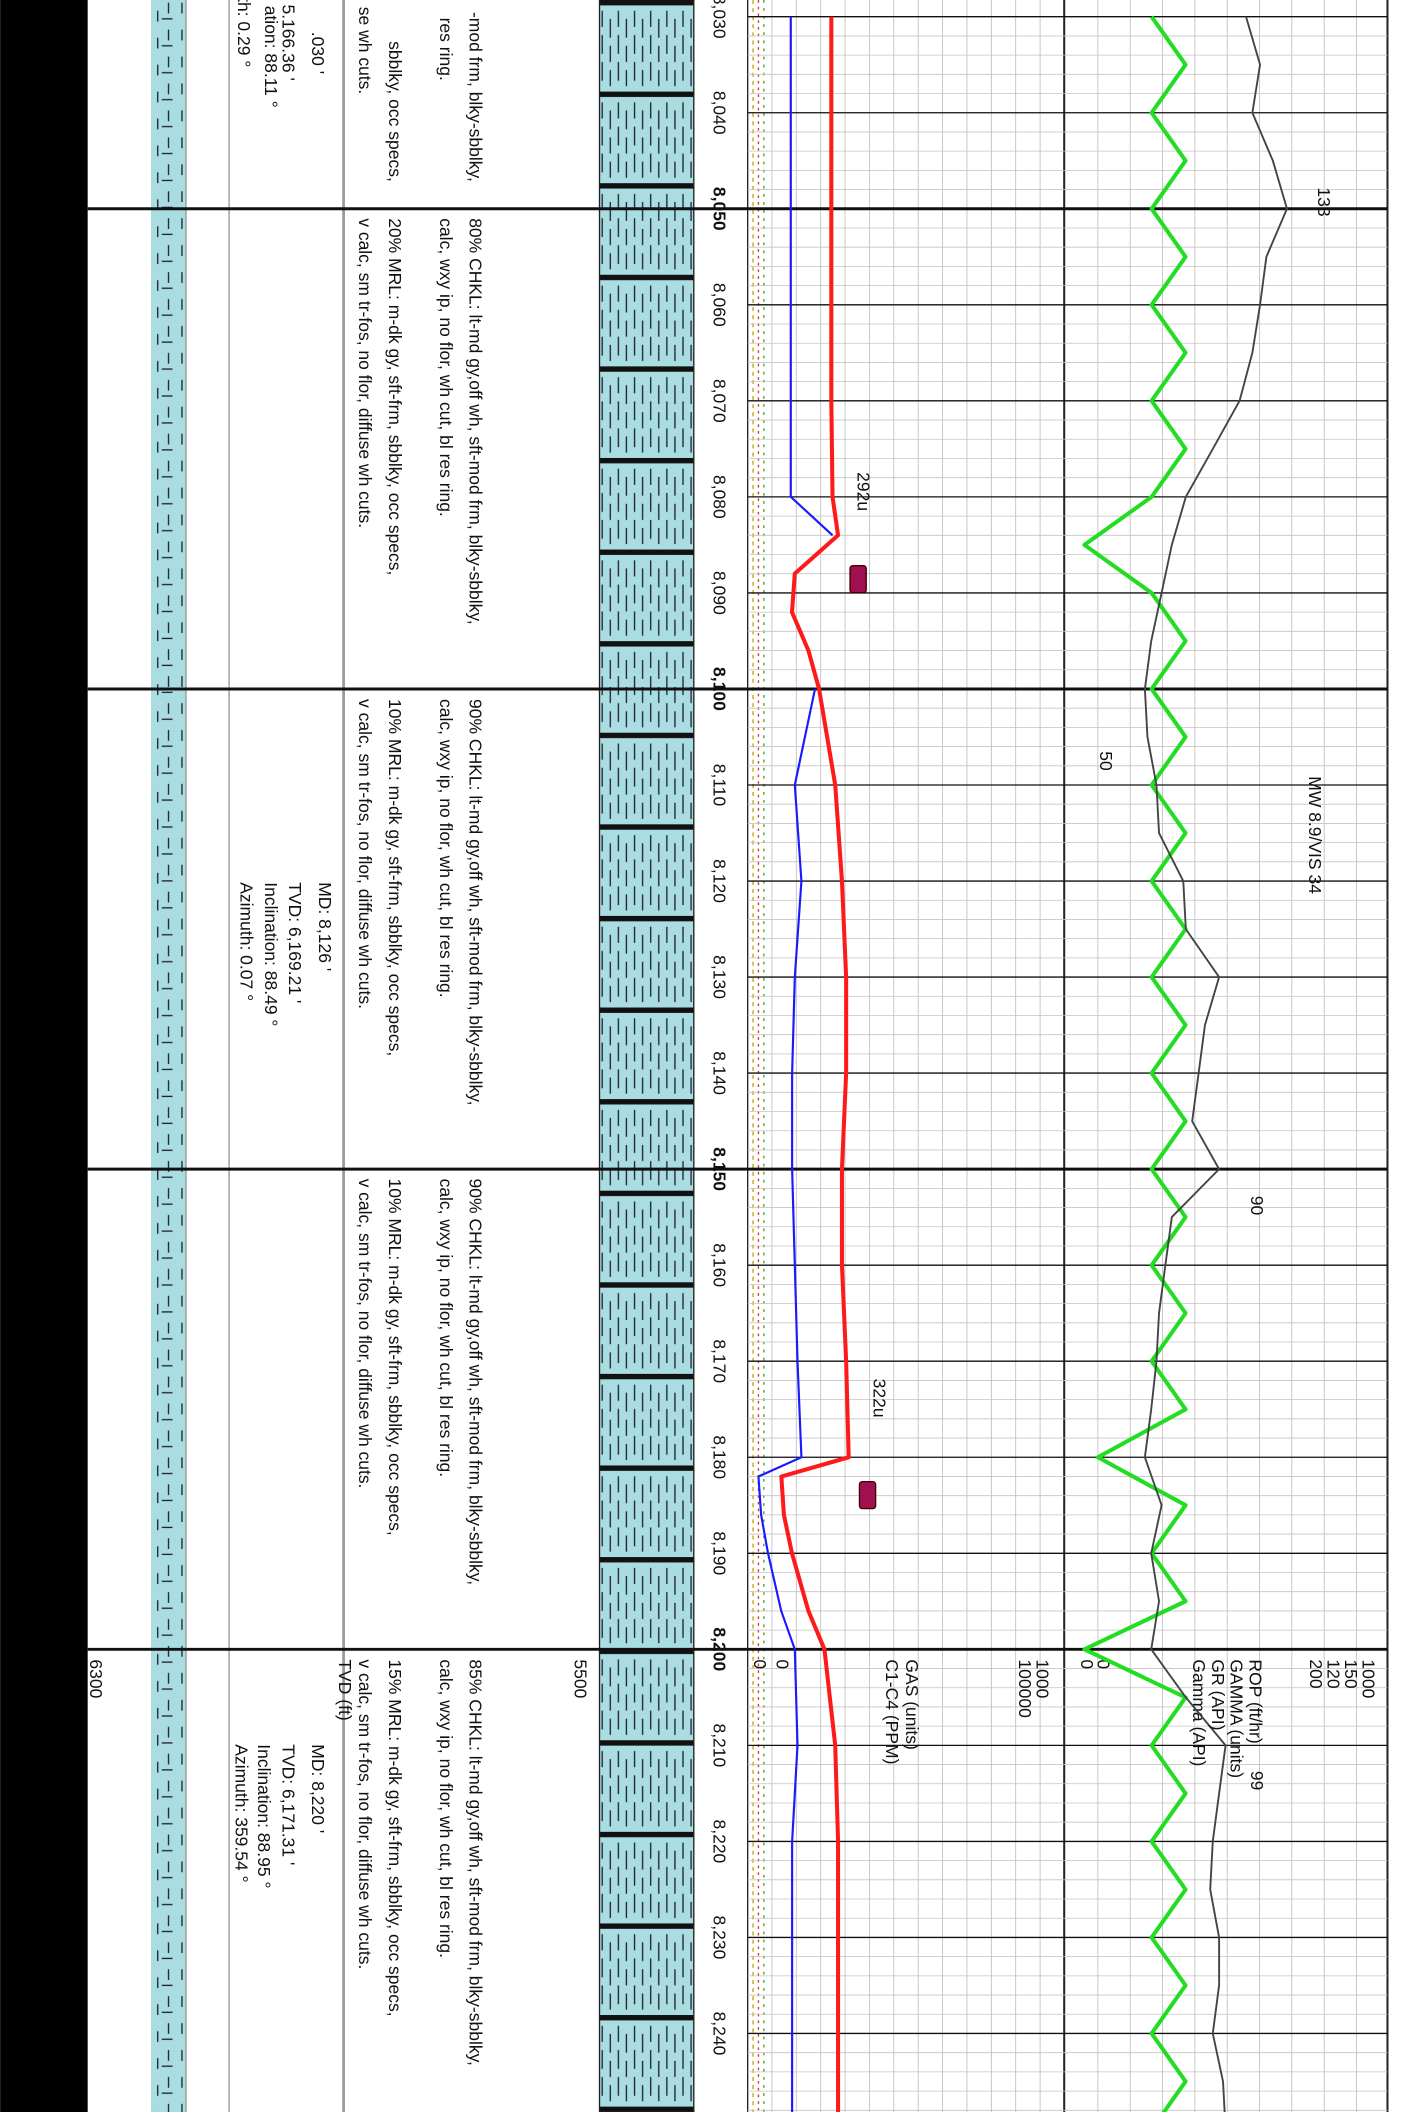 The width and height of the screenshot is (1428, 2112). Describe the element at coordinates (719, 19) in the screenshot. I see `depth-label: 8,030` at that location.